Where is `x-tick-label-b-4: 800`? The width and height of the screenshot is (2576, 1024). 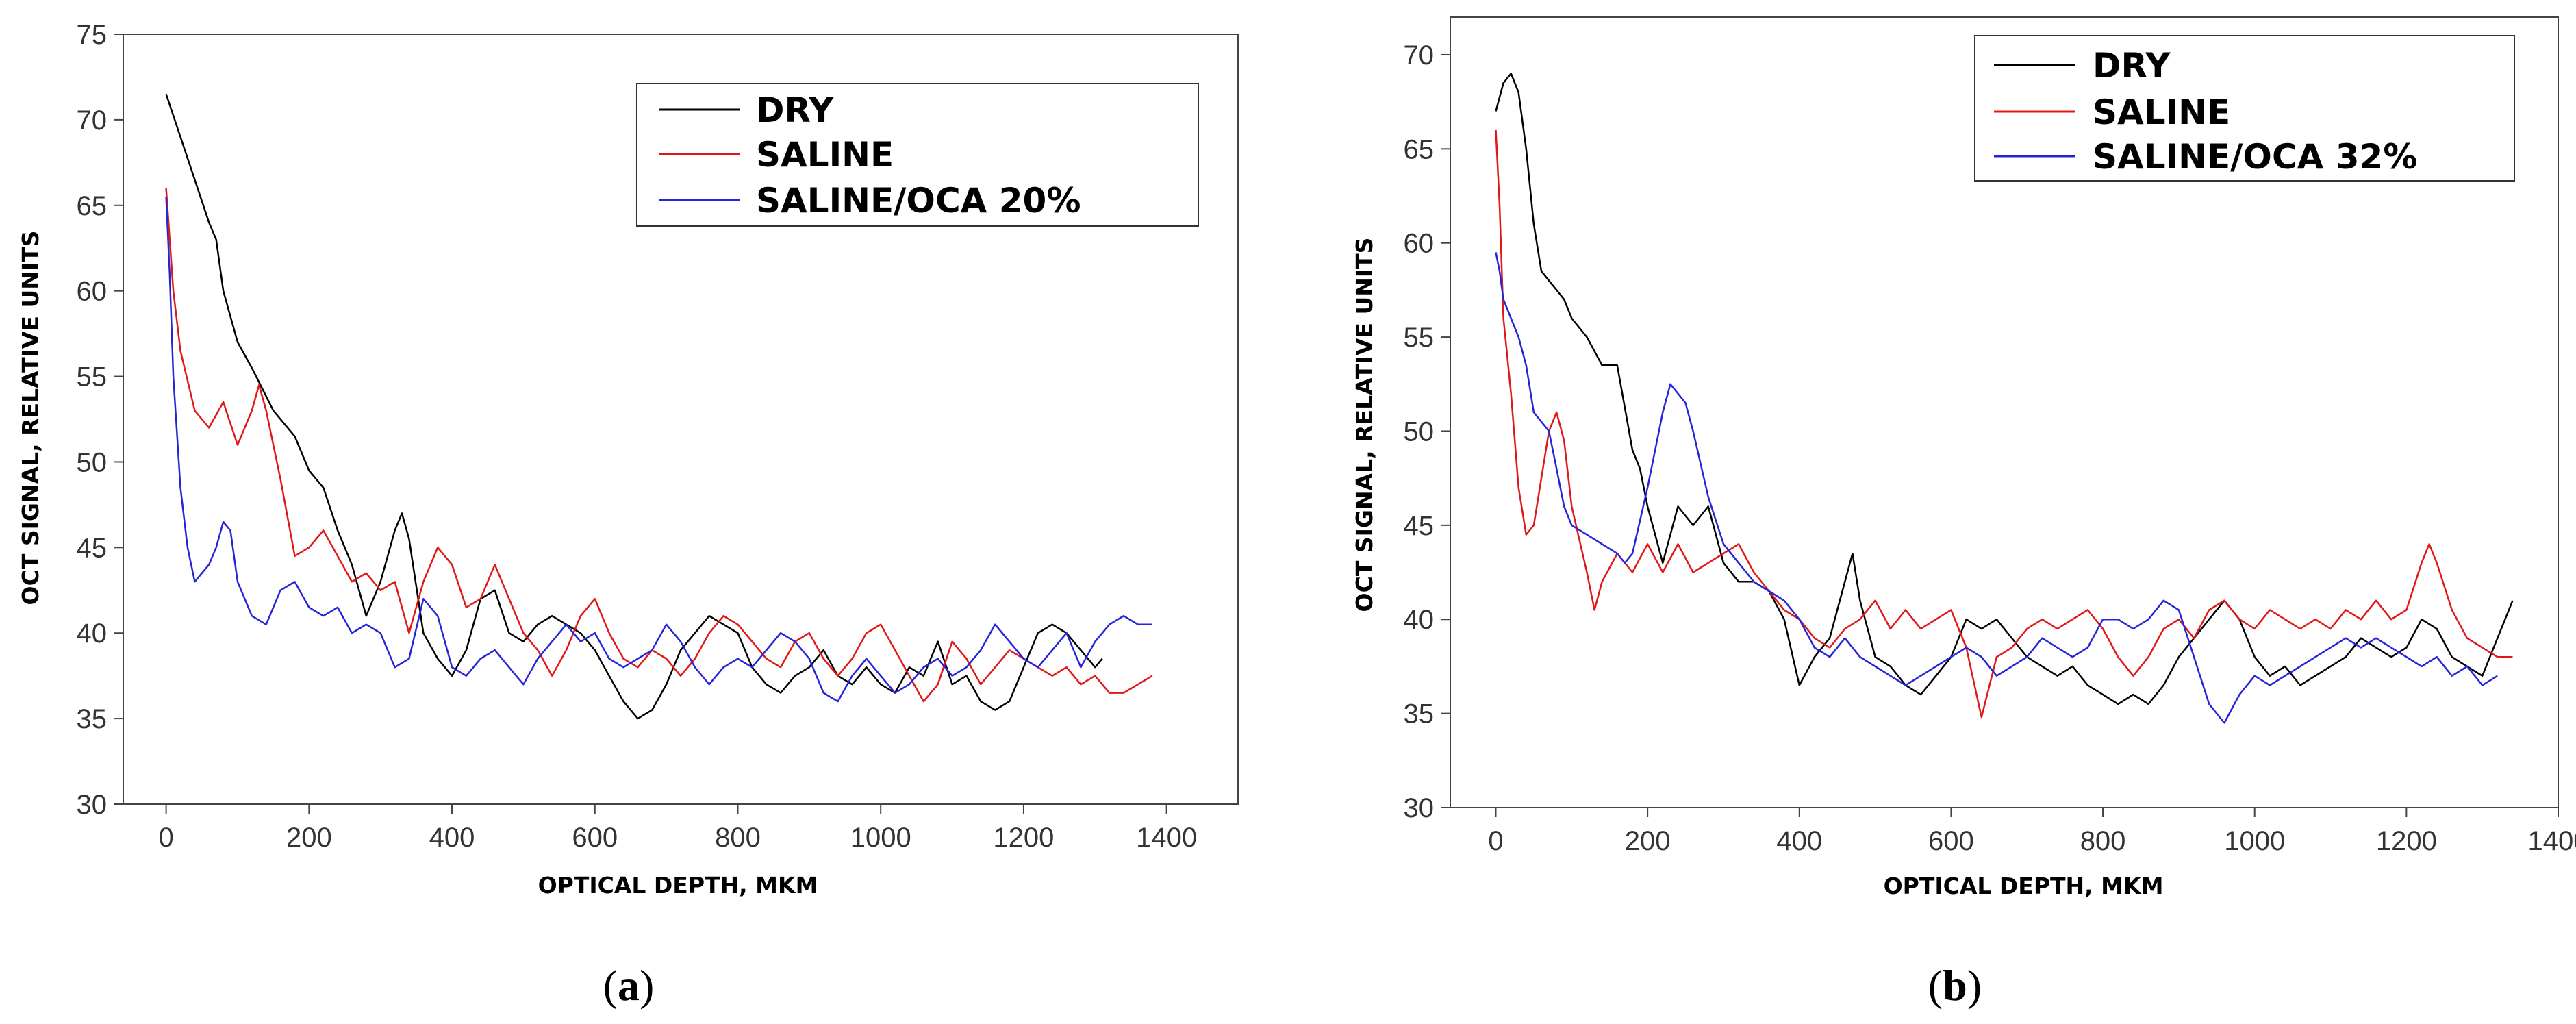
x-tick-label-b-4: 800 is located at coordinates (2103, 841).